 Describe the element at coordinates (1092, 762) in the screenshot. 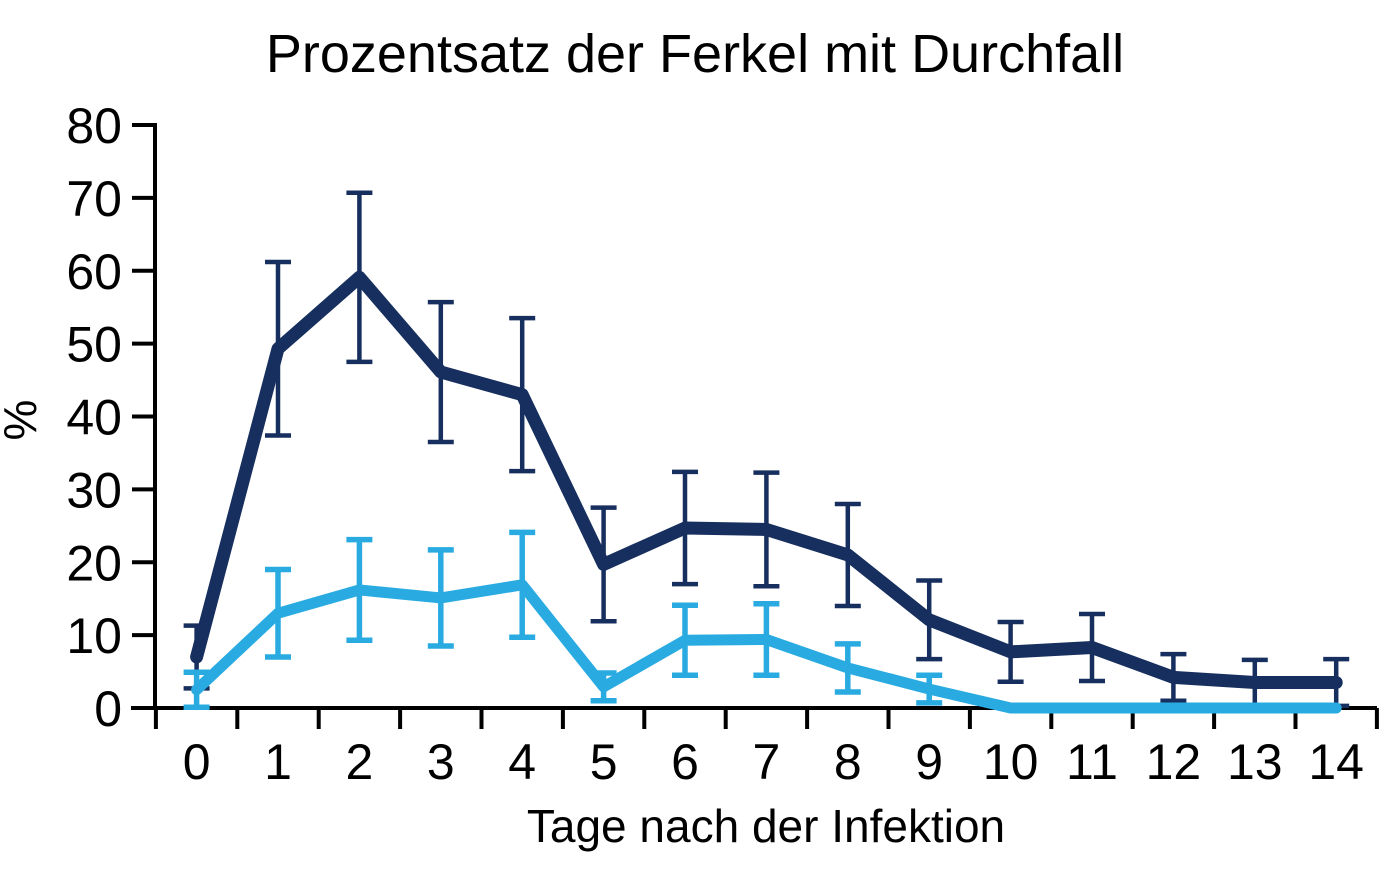

I see `x-tick-label: 11` at that location.